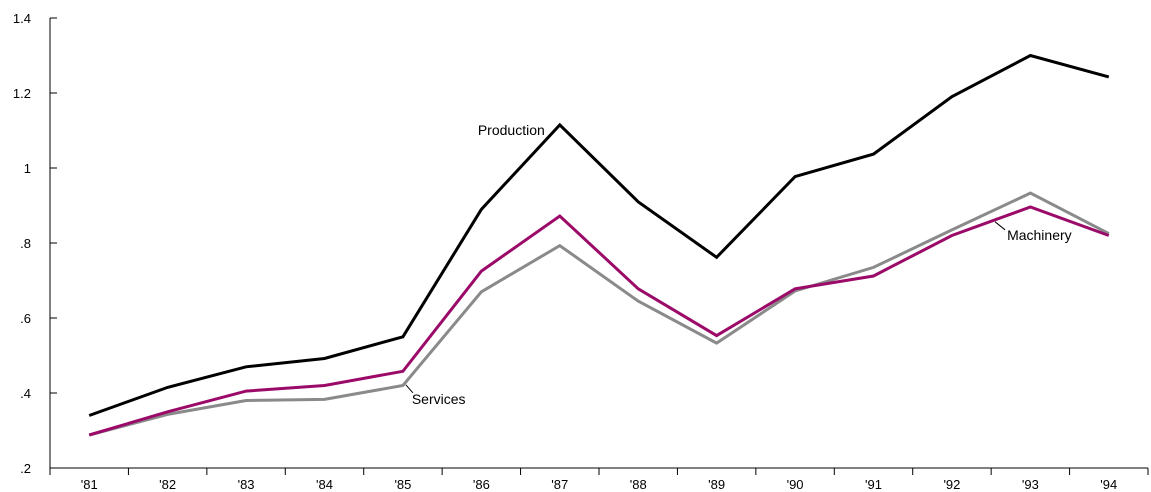 The height and width of the screenshot is (492, 1151). Describe the element at coordinates (25, 318) in the screenshot. I see `y-tick-label: .6` at that location.